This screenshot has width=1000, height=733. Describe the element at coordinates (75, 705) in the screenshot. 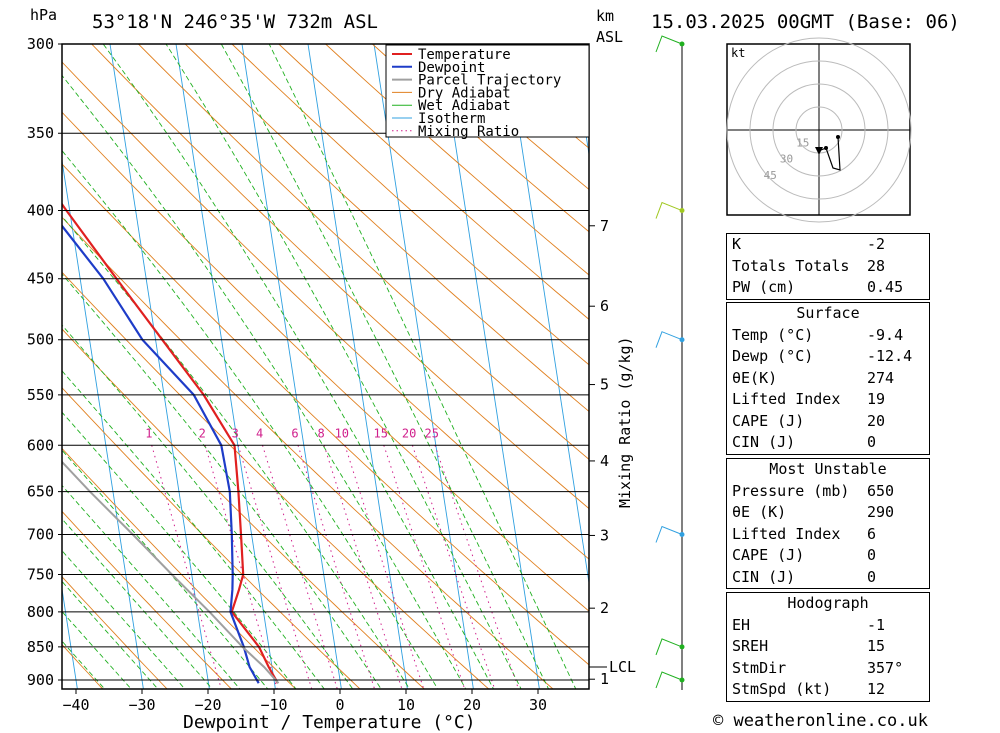

I see `x-tick-label: −40` at that location.